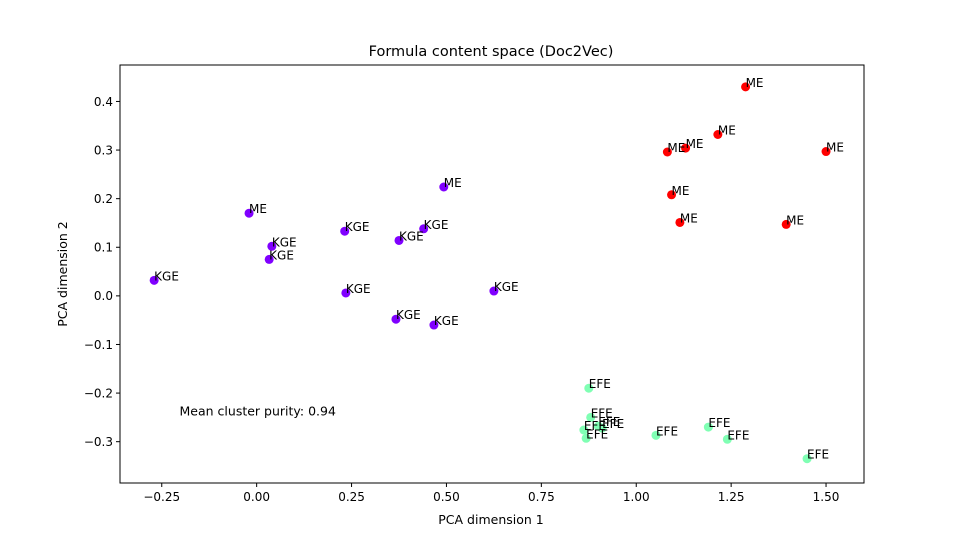 Image resolution: width=960 pixels, height=543 pixels. What do you see at coordinates (258, 411) in the screenshot?
I see `purity-annotation: Mean cluster purity: 0.94` at bounding box center [258, 411].